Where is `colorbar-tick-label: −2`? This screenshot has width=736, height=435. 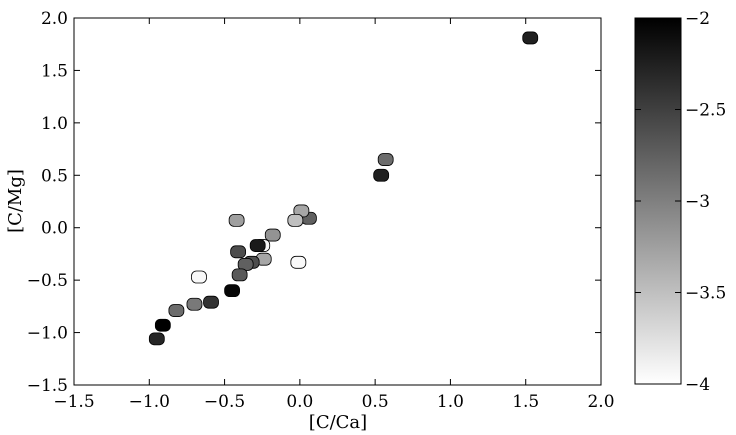 colorbar-tick-label: −2 is located at coordinates (697, 19).